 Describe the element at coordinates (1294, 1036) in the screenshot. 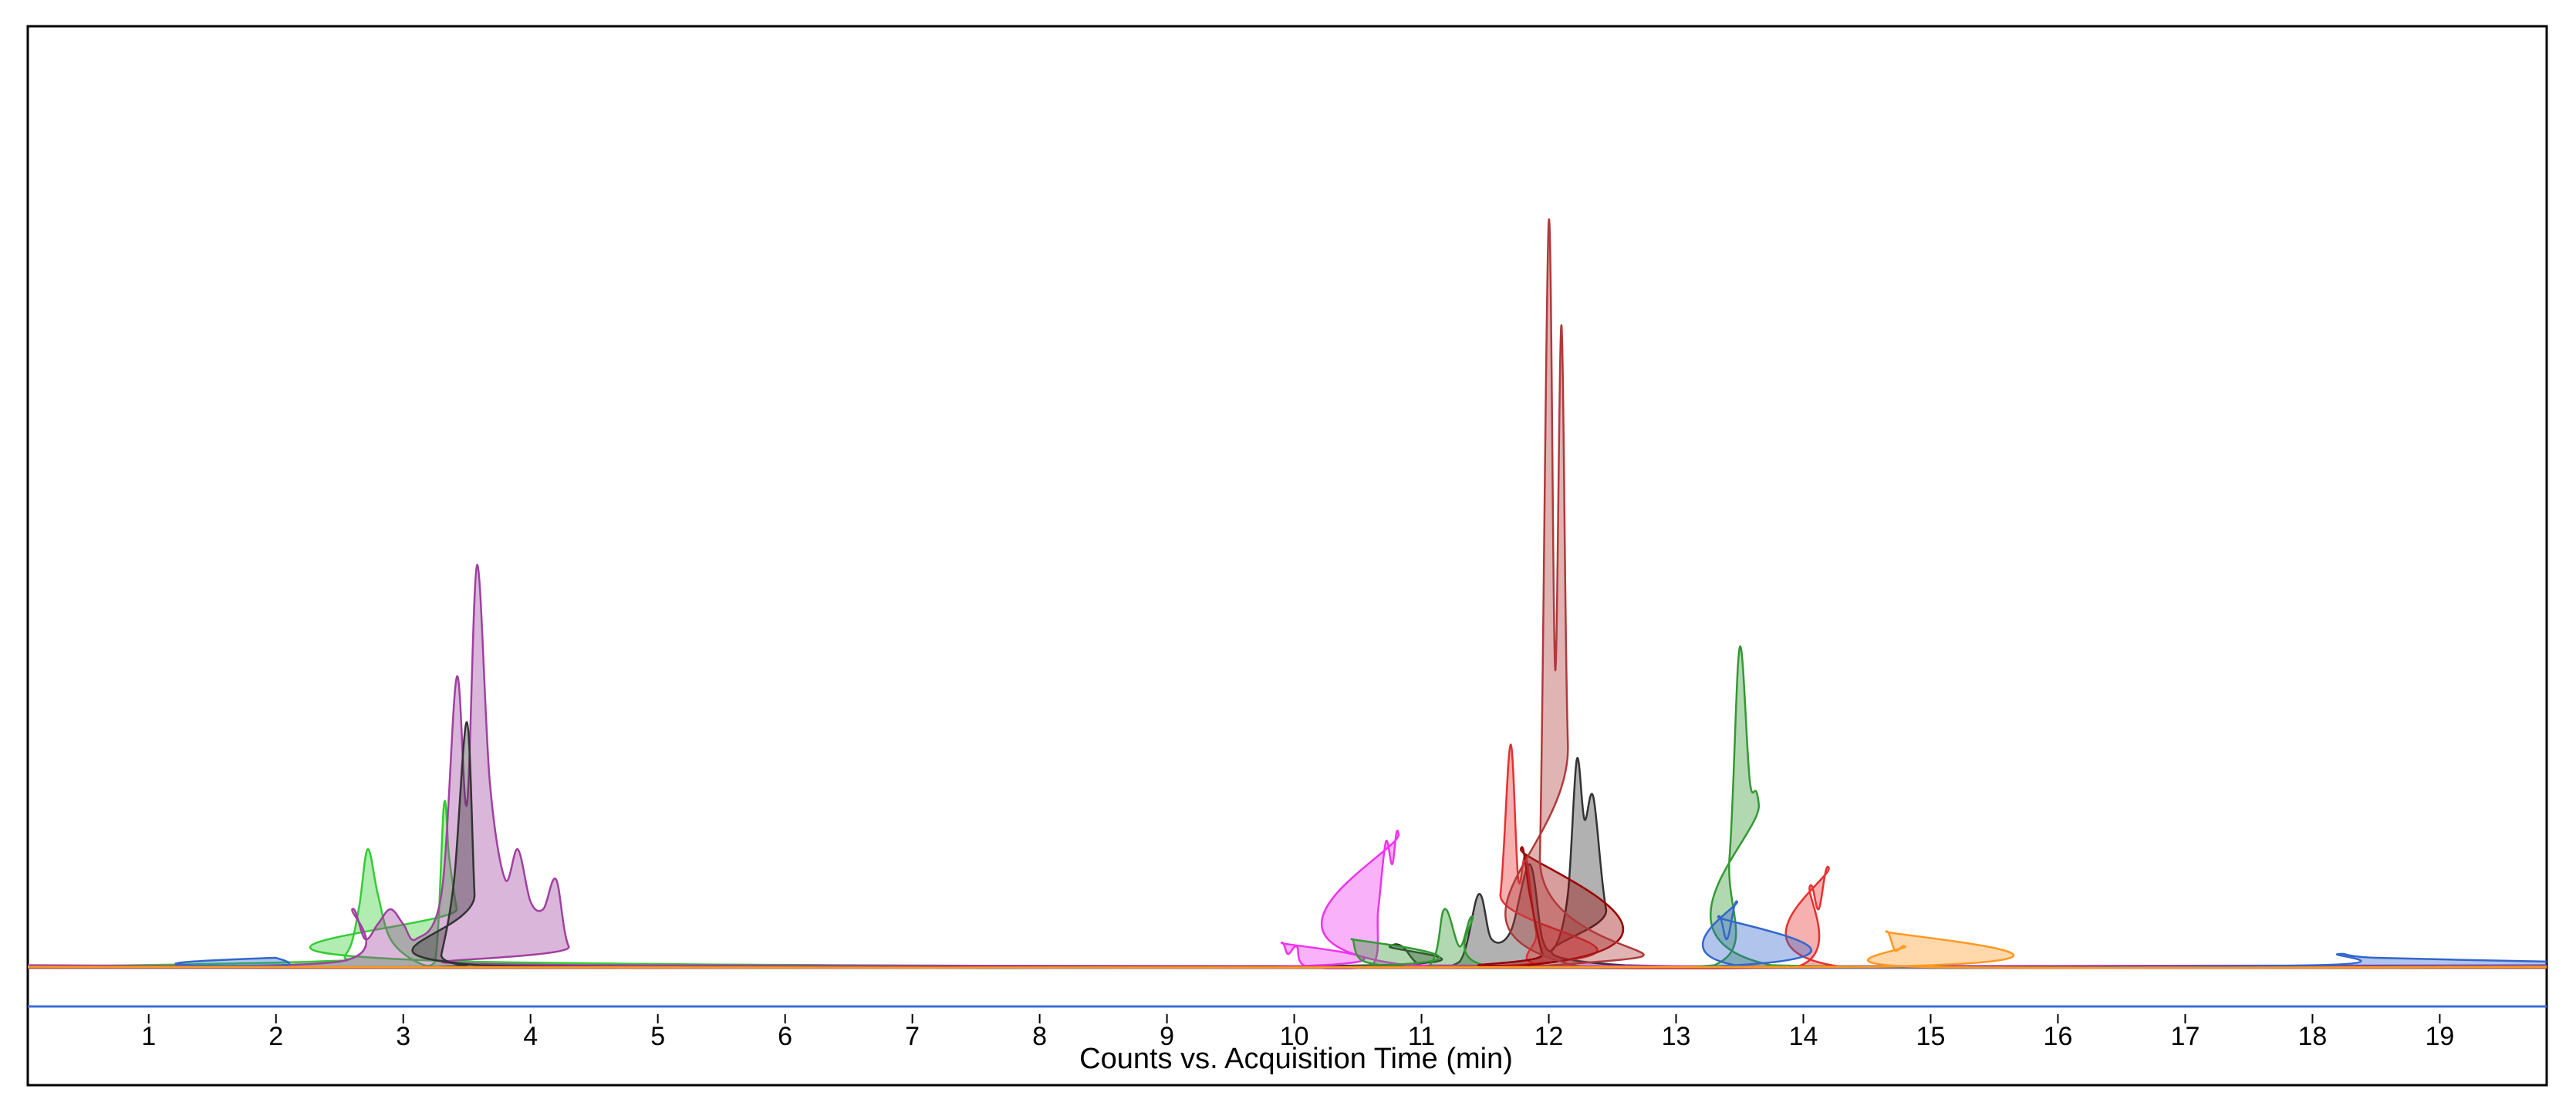

I see `x-tick-label: 10` at that location.